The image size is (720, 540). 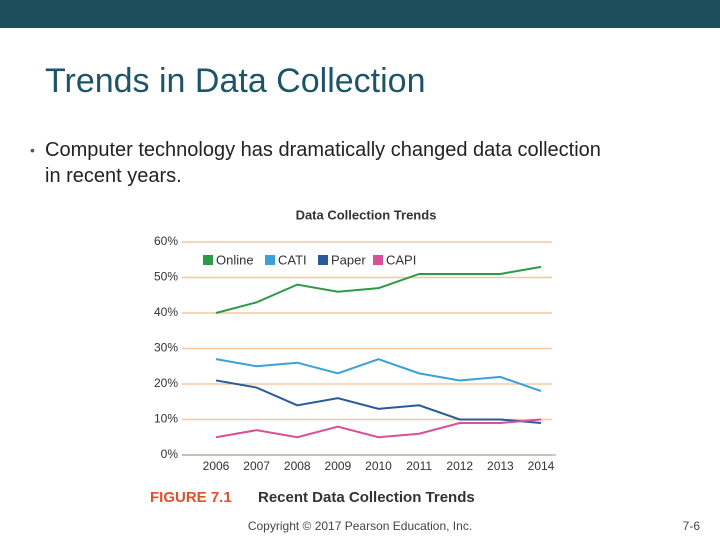 I want to click on legend-label: CATI, so click(x=292, y=259).